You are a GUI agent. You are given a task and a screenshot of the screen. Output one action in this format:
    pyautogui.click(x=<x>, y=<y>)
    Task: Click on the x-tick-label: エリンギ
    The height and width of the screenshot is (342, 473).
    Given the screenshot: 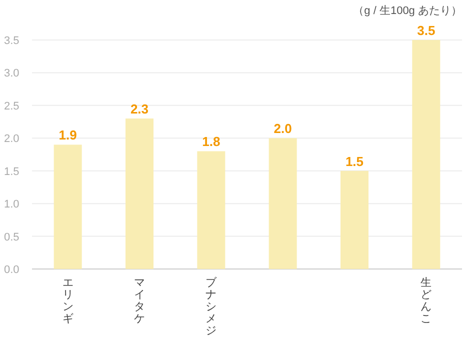 What is the action you would take?
    pyautogui.click(x=68, y=301)
    